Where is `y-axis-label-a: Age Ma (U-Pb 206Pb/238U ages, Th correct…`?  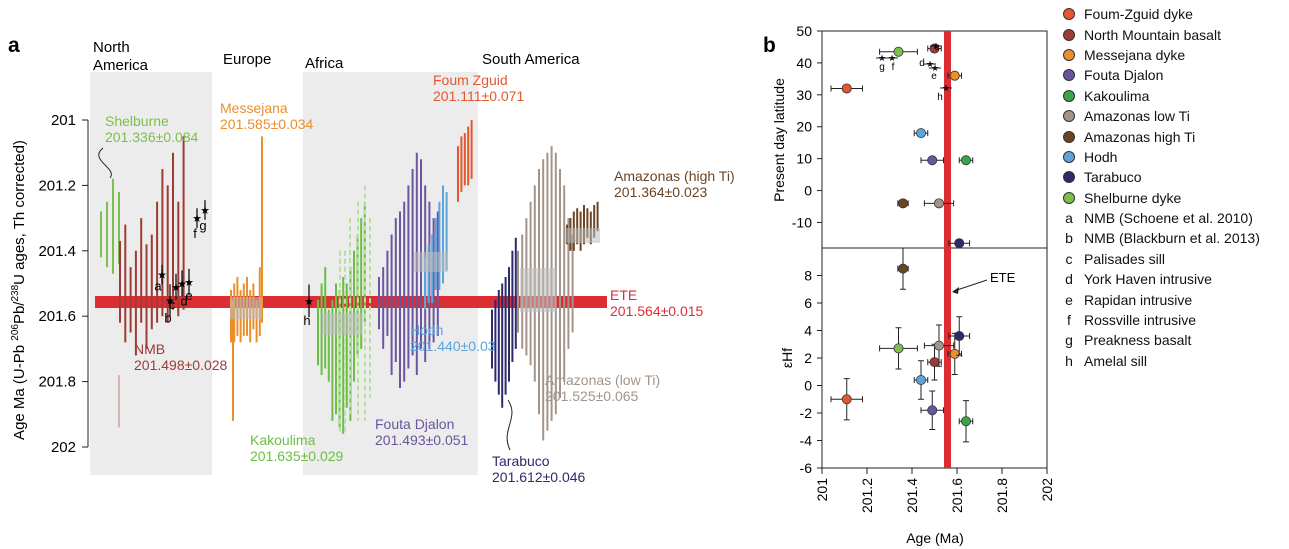
y-axis-label-a: Age Ma (U-Pb 206Pb/238U ages, Th correct… is located at coordinates (19, 290).